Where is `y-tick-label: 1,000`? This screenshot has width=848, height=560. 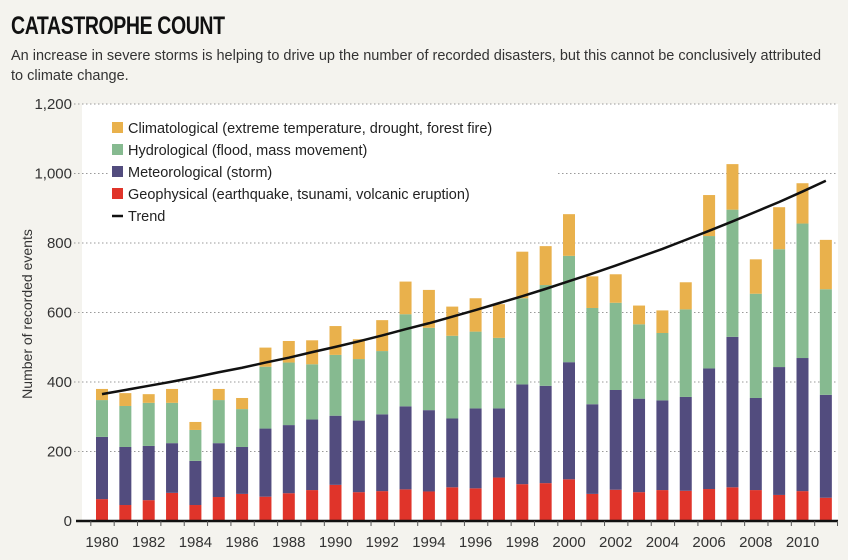 y-tick-label: 1,000 is located at coordinates (53, 174).